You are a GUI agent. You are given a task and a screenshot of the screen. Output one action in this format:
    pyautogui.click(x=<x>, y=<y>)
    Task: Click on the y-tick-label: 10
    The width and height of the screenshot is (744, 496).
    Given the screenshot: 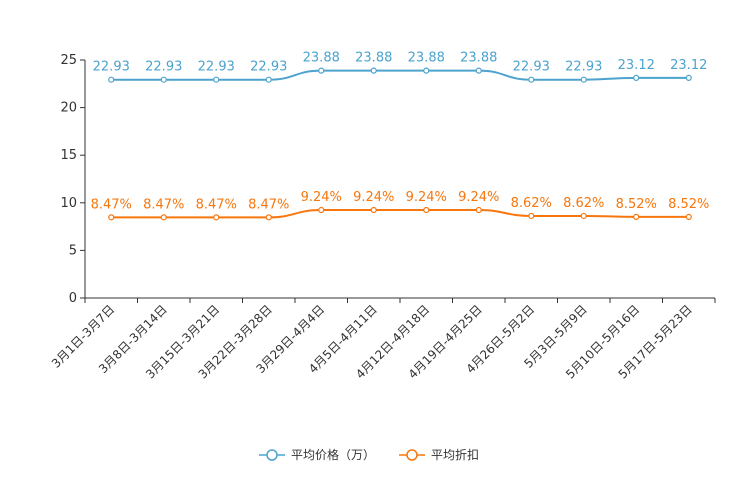 What is the action you would take?
    pyautogui.click(x=68, y=203)
    